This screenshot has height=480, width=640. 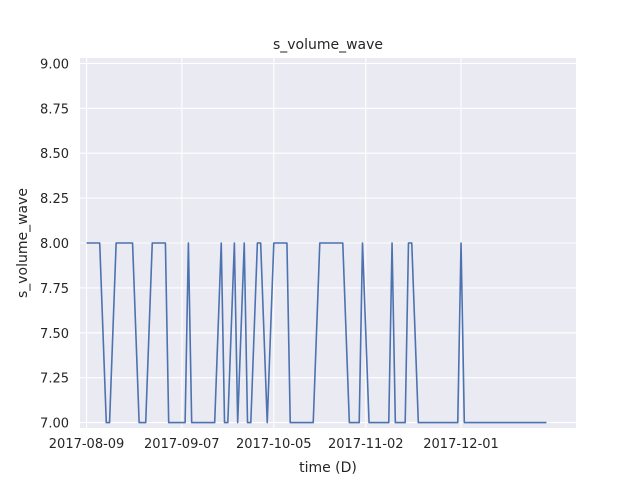 What do you see at coordinates (54, 199) in the screenshot?
I see `y-tick-label: 8.25` at bounding box center [54, 199].